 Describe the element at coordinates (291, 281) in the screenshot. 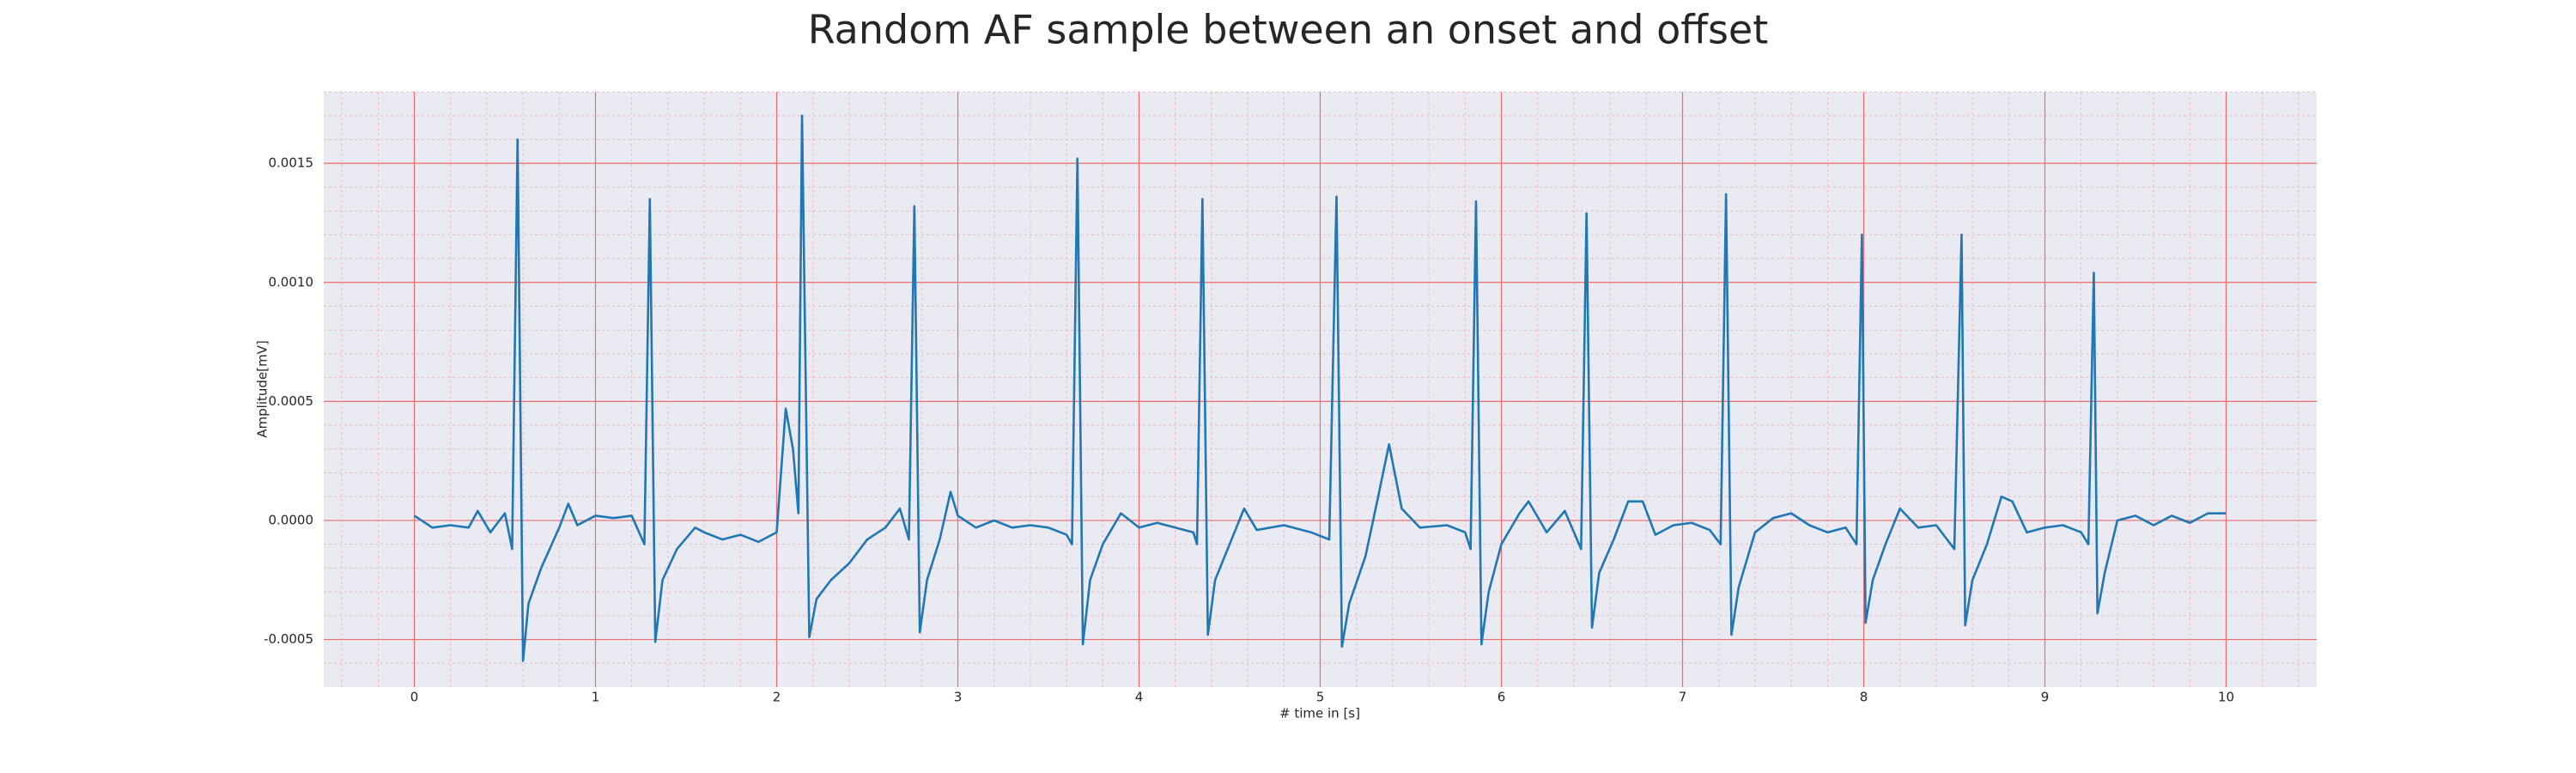

I see `y-tick-label: 0.0010` at that location.